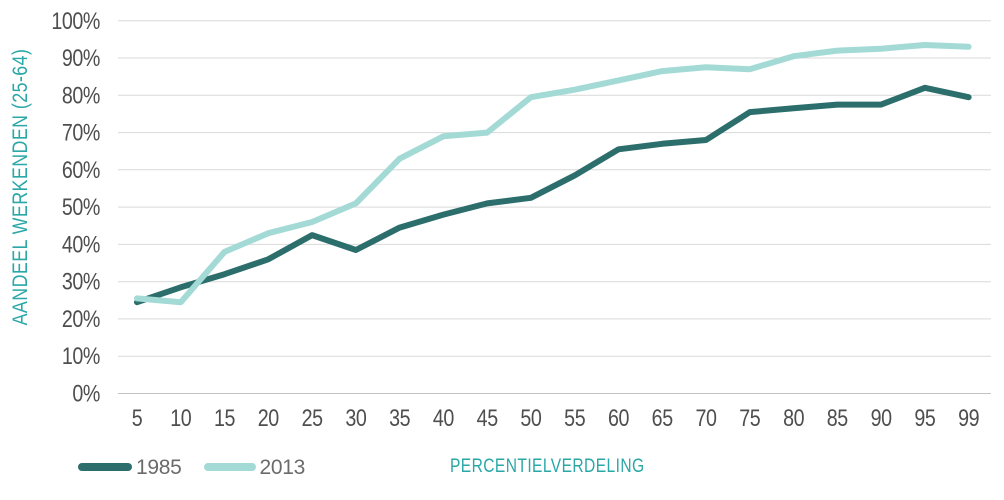 The width and height of the screenshot is (1004, 500). I want to click on x-tick-label: 90, so click(881, 417).